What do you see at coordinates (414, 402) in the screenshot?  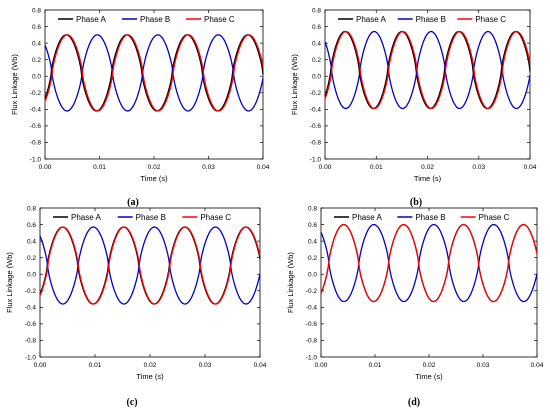 I see `panel-caption: (d)` at bounding box center [414, 402].